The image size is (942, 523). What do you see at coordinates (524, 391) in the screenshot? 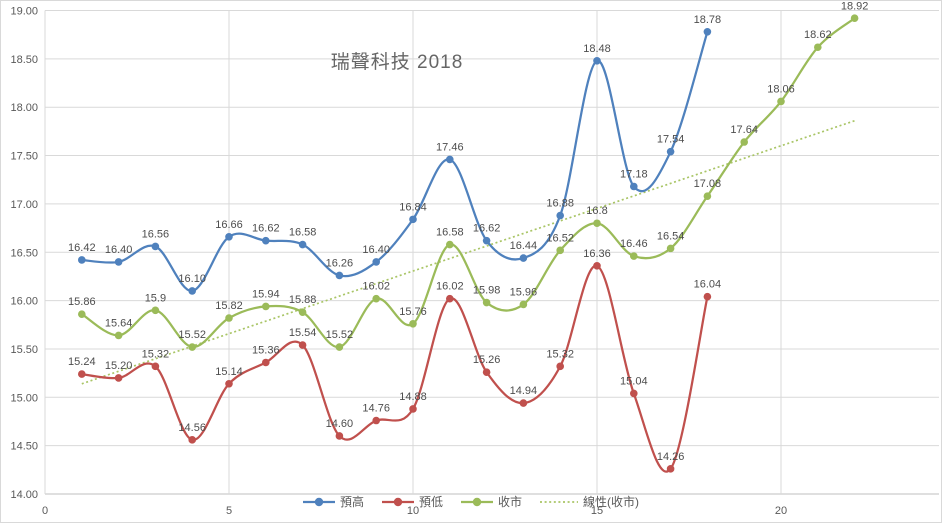
I see `svg-text: 14.94` at bounding box center [524, 391].